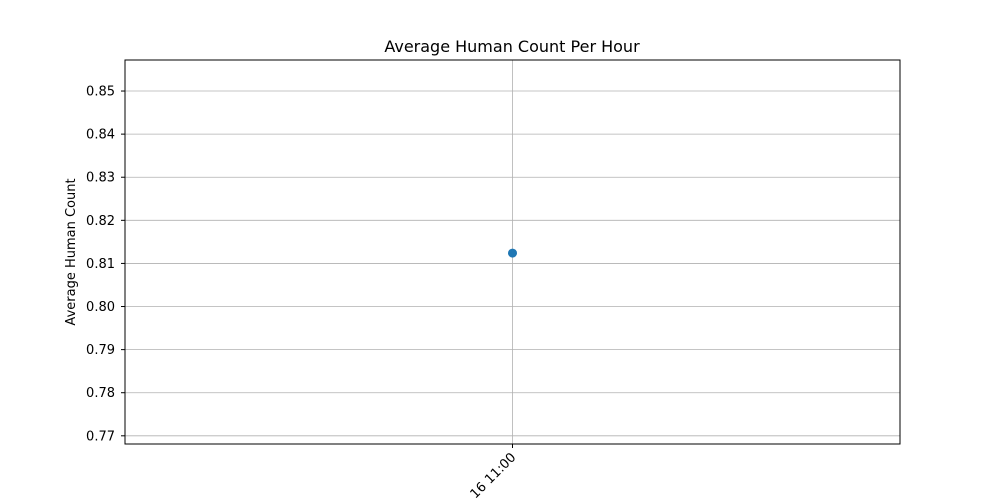 This screenshot has width=1000, height=500. I want to click on y-tick-label: 0.78, so click(100, 393).